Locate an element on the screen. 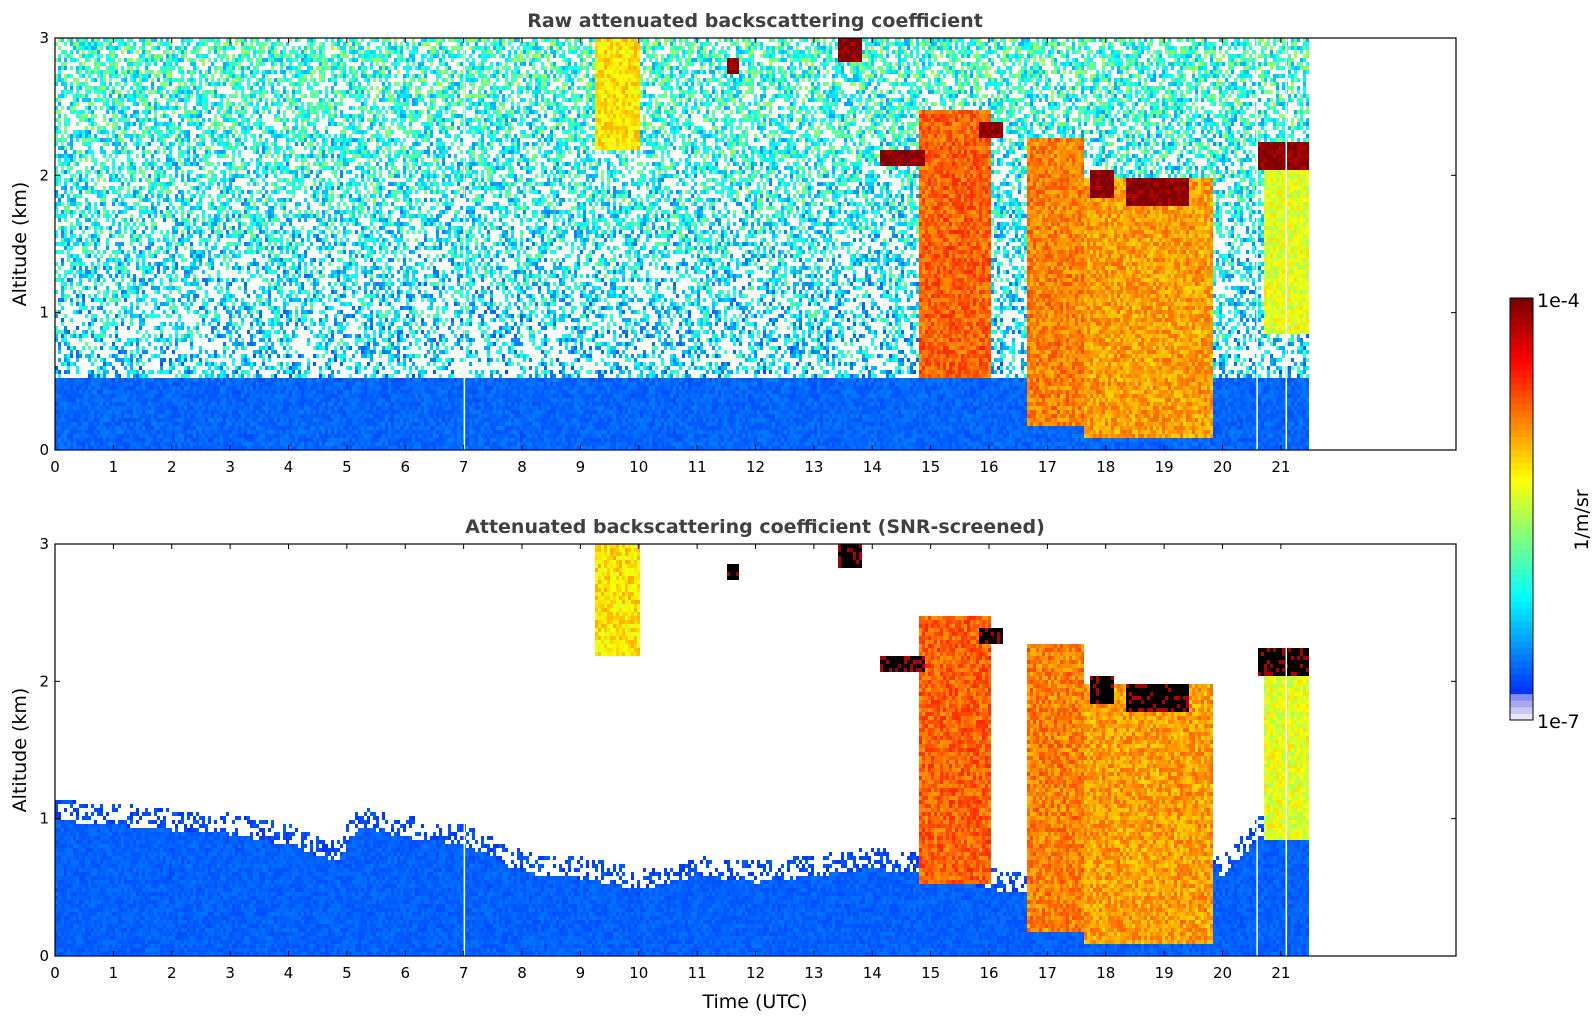 The image size is (1595, 1020). top-y-axis-label: Altitude (km) is located at coordinates (20, 244).